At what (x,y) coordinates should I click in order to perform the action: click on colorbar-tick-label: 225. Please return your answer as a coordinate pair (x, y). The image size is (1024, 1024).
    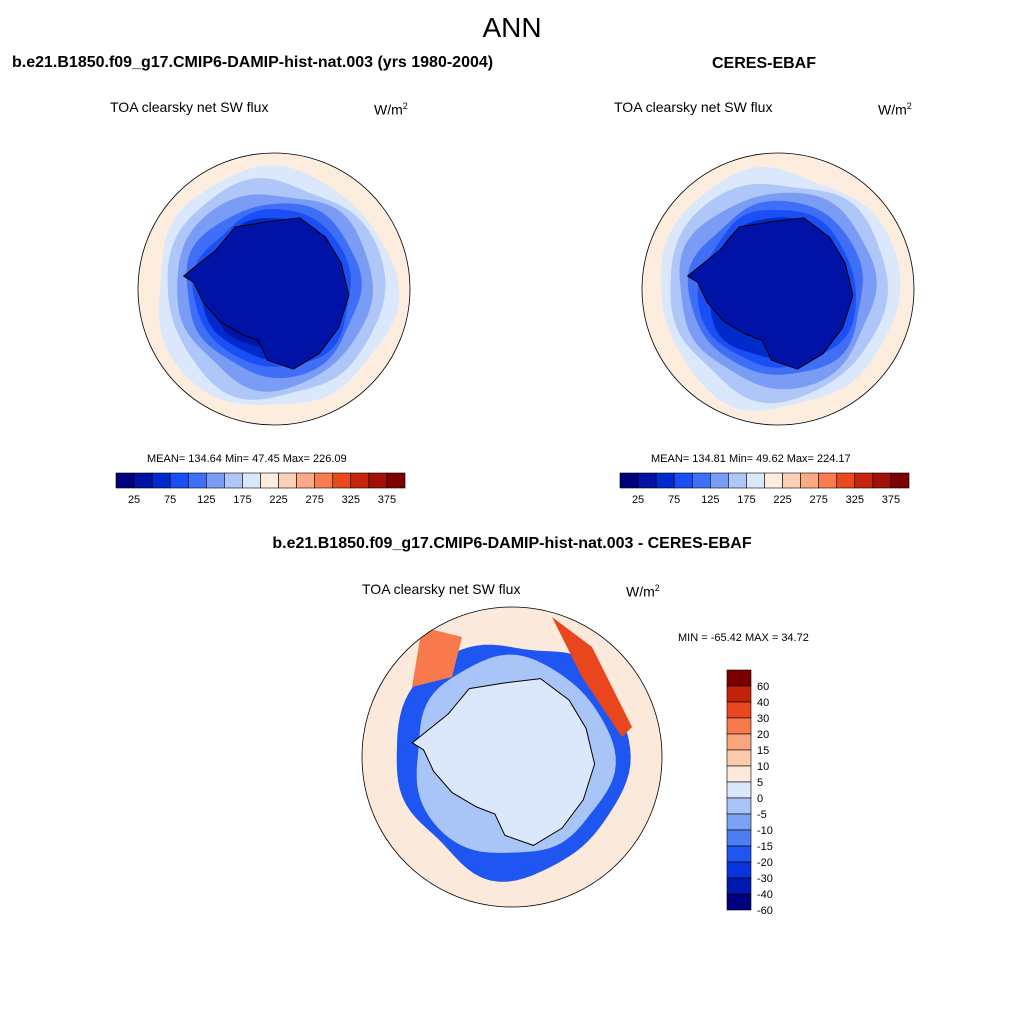
    Looking at the image, I should click on (782, 500).